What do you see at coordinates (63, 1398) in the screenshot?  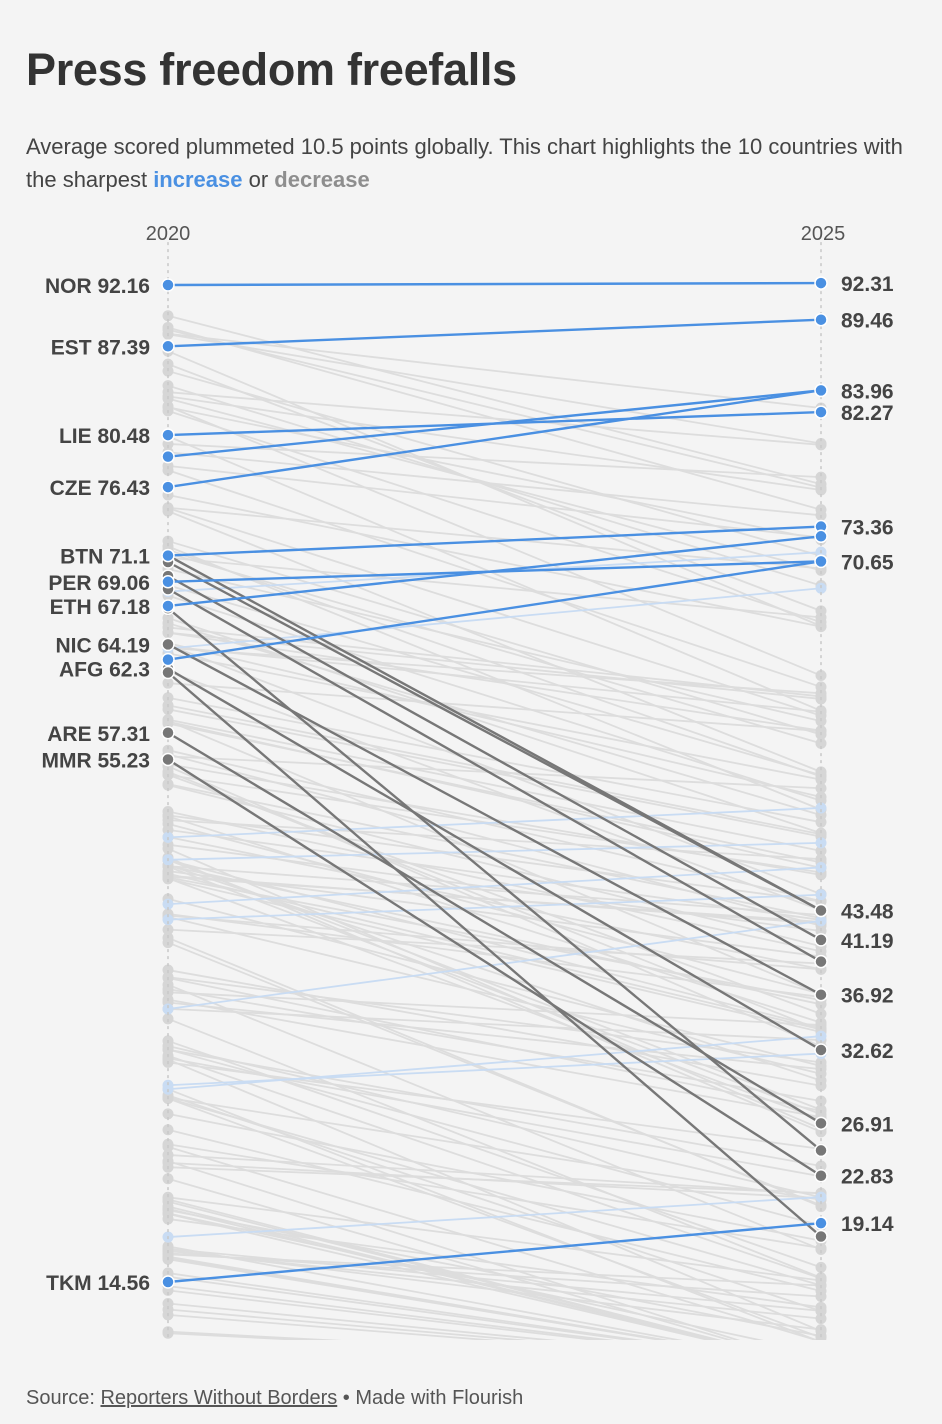 I see `source-label: Source:` at bounding box center [63, 1398].